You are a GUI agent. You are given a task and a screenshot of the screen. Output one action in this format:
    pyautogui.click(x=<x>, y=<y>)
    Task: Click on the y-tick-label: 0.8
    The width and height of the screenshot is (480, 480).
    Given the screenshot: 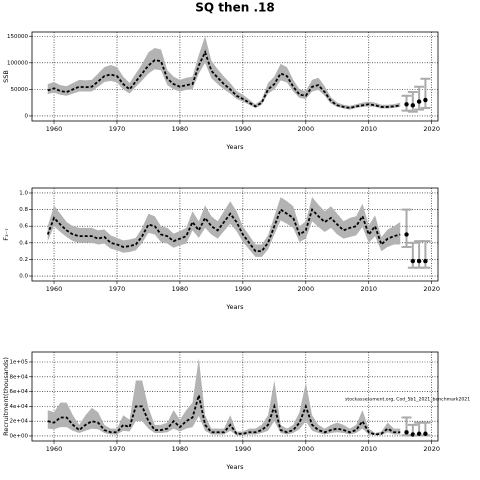 What is the action you would take?
    pyautogui.click(x=23, y=210)
    